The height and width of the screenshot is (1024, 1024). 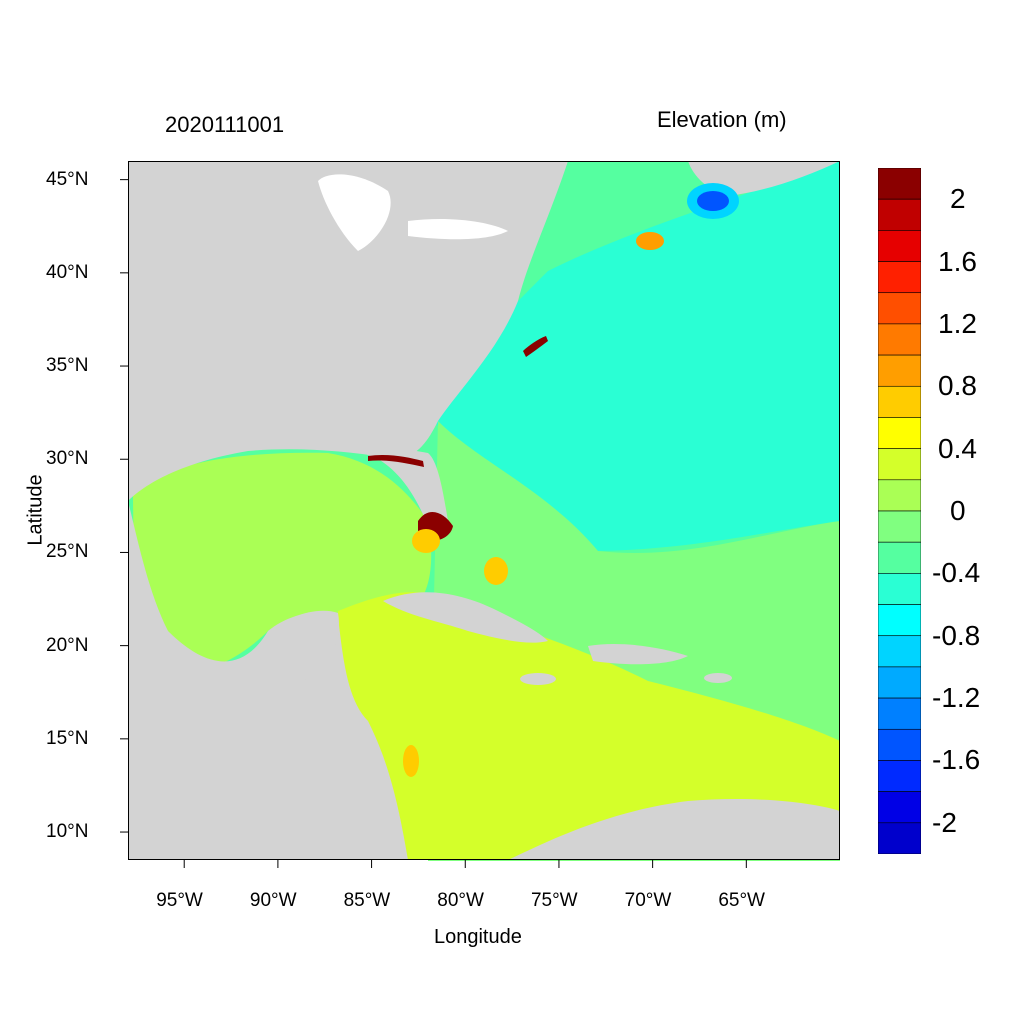 What do you see at coordinates (67, 832) in the screenshot?
I see `lat-tick-label: 10°N` at bounding box center [67, 832].